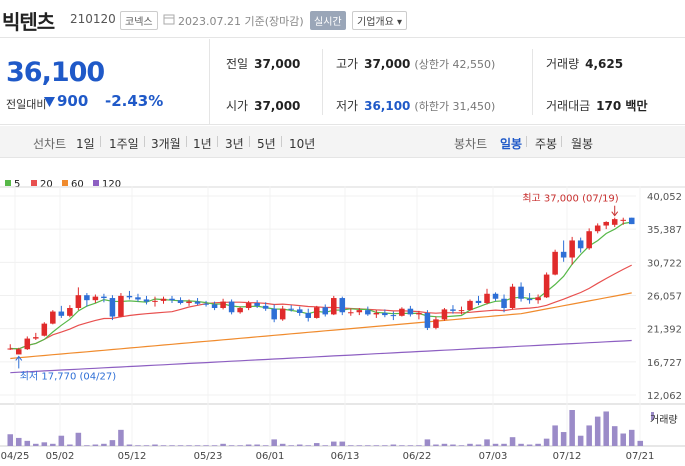 The image size is (685, 466). Describe the element at coordinates (266, 144) in the screenshot. I see `tab-5y: 5년` at that location.